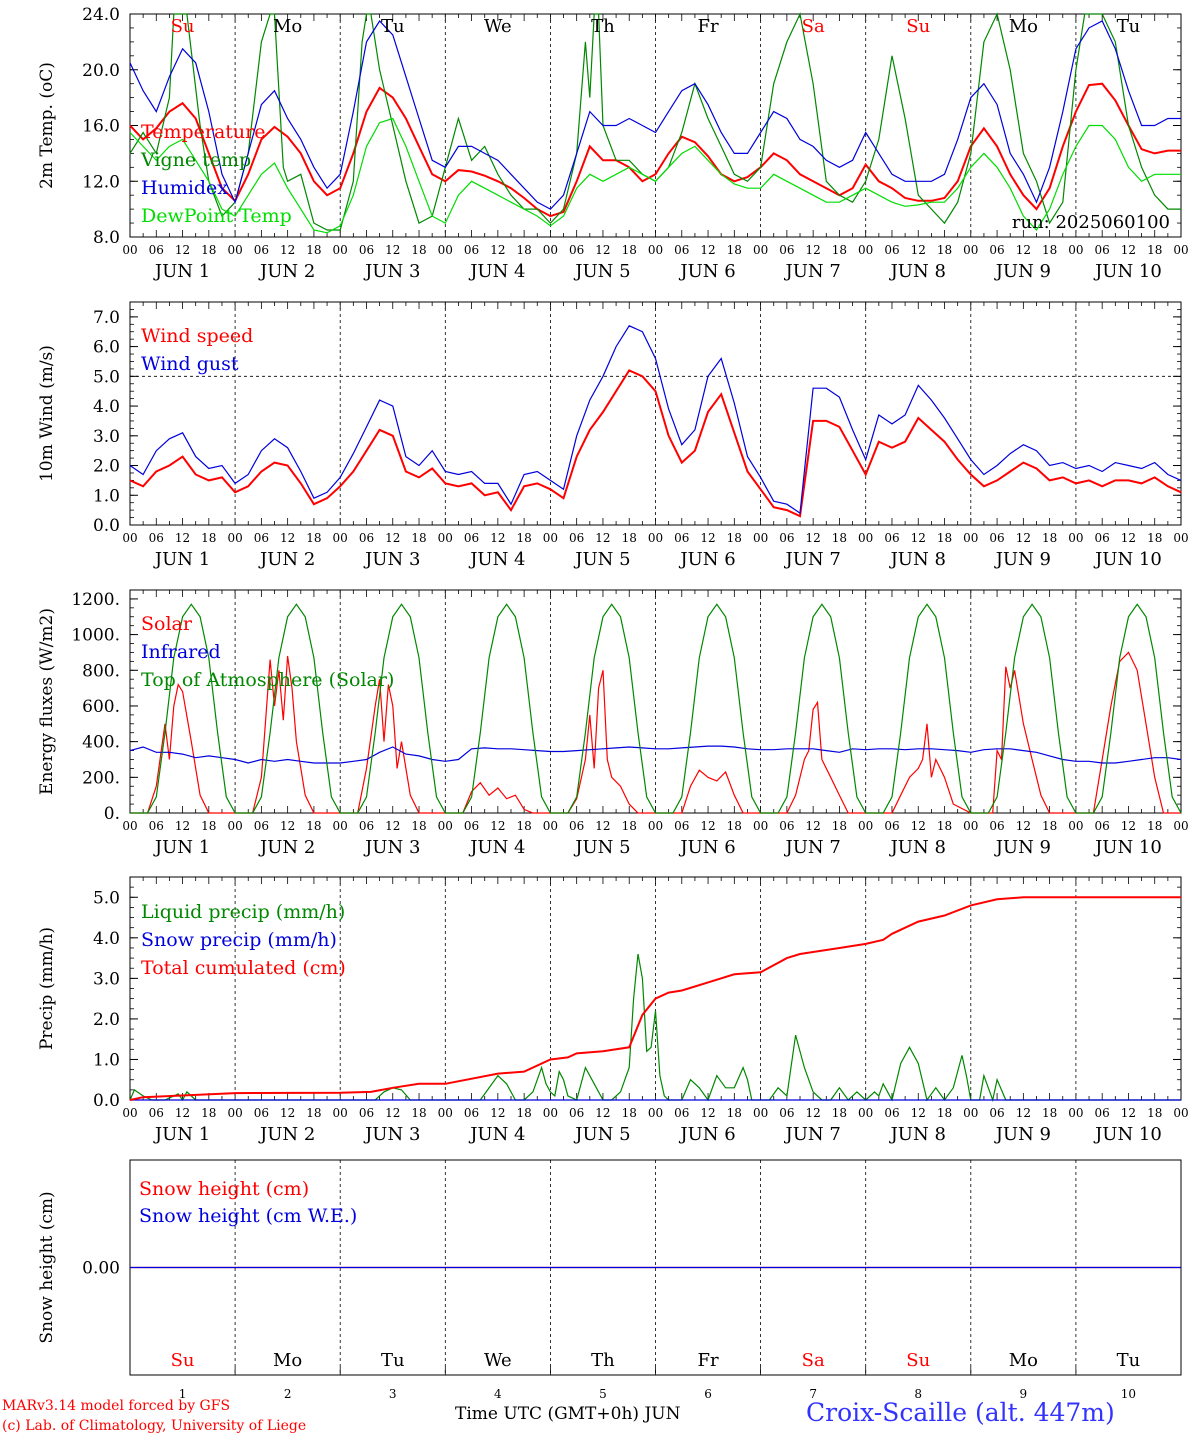 This screenshot has width=1194, height=1440. What do you see at coordinates (1127, 1134) in the screenshot?
I see `date-label: JUN 10` at bounding box center [1127, 1134].